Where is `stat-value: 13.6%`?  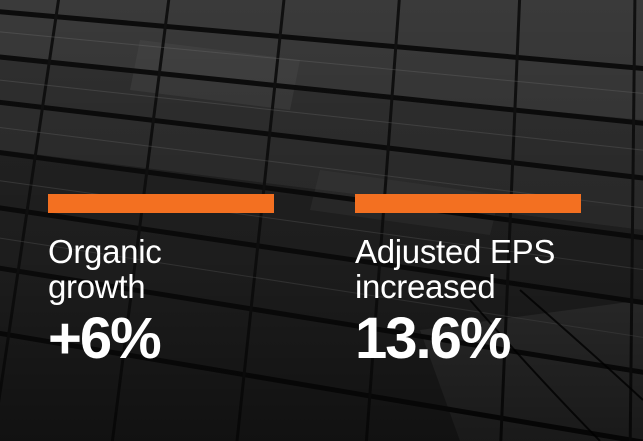 stat-value: 13.6% is located at coordinates (433, 338).